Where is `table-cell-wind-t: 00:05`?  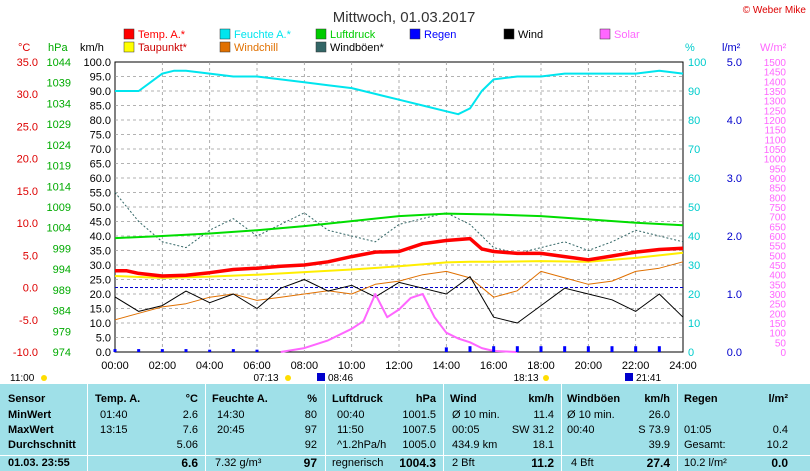
table-cell-wind-t: 00:05 is located at coordinates (466, 430).